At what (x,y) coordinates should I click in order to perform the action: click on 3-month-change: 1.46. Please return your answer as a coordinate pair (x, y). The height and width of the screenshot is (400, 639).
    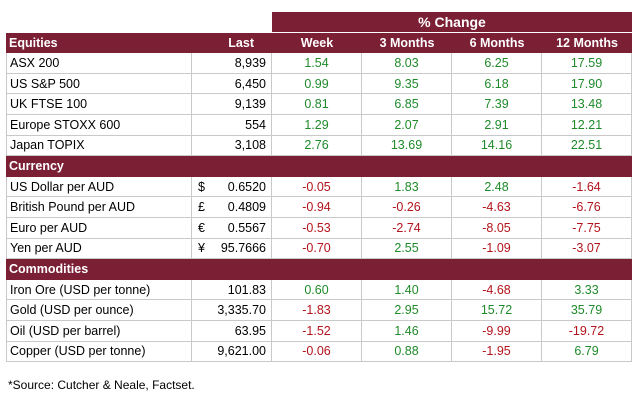
    Looking at the image, I should click on (407, 330).